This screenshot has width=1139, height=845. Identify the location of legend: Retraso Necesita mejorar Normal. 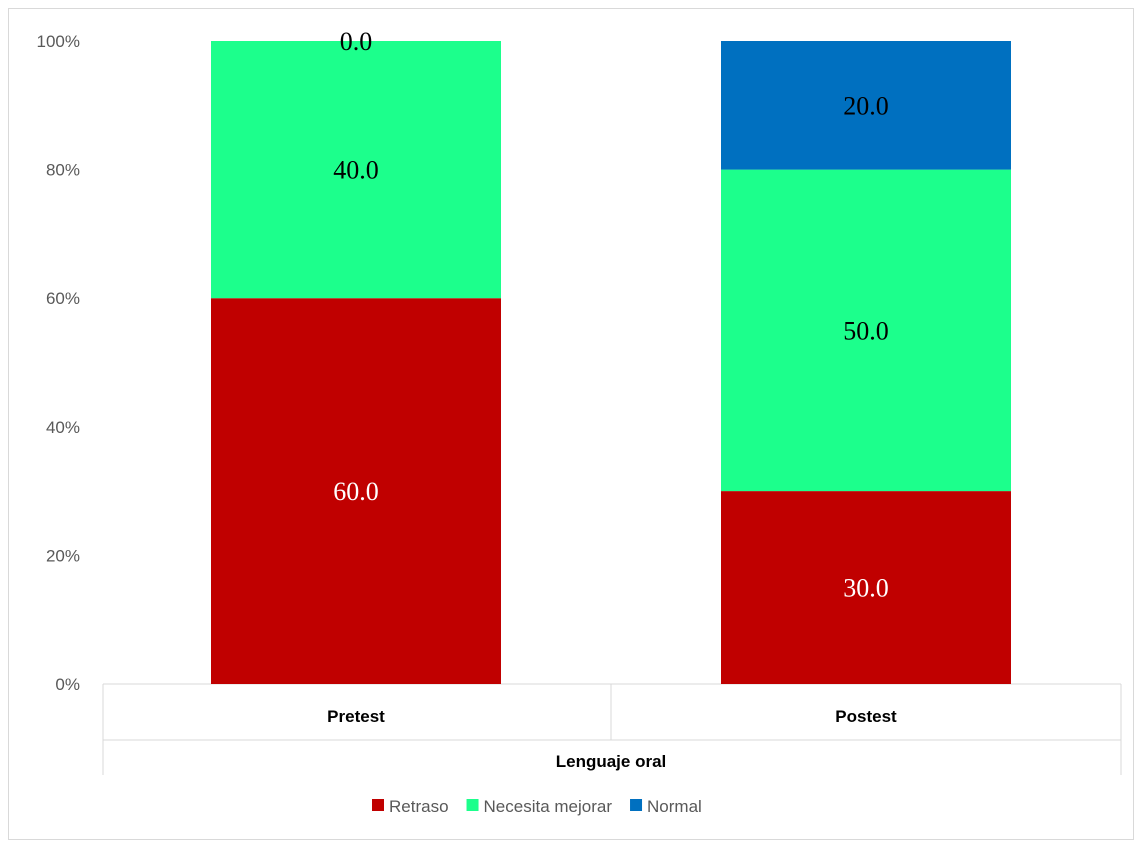
(537, 806).